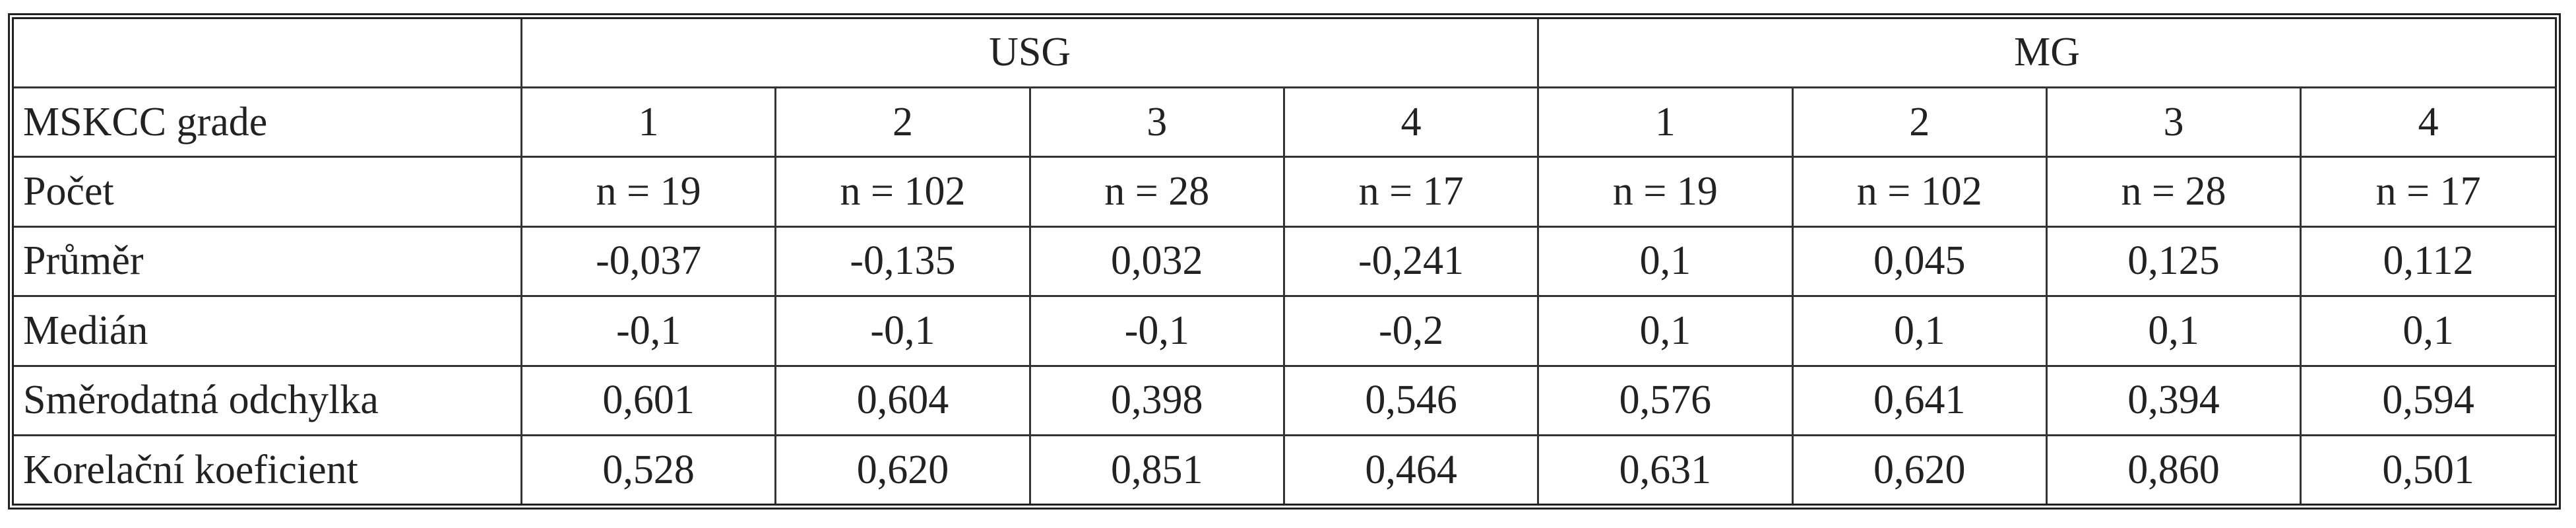 The image size is (2576, 528). I want to click on cell: 0,032, so click(1156, 261).